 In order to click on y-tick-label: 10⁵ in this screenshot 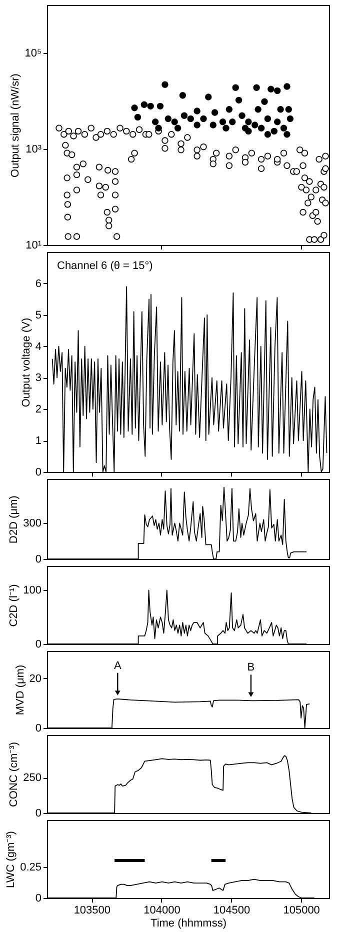, I will do `click(33, 54)`.